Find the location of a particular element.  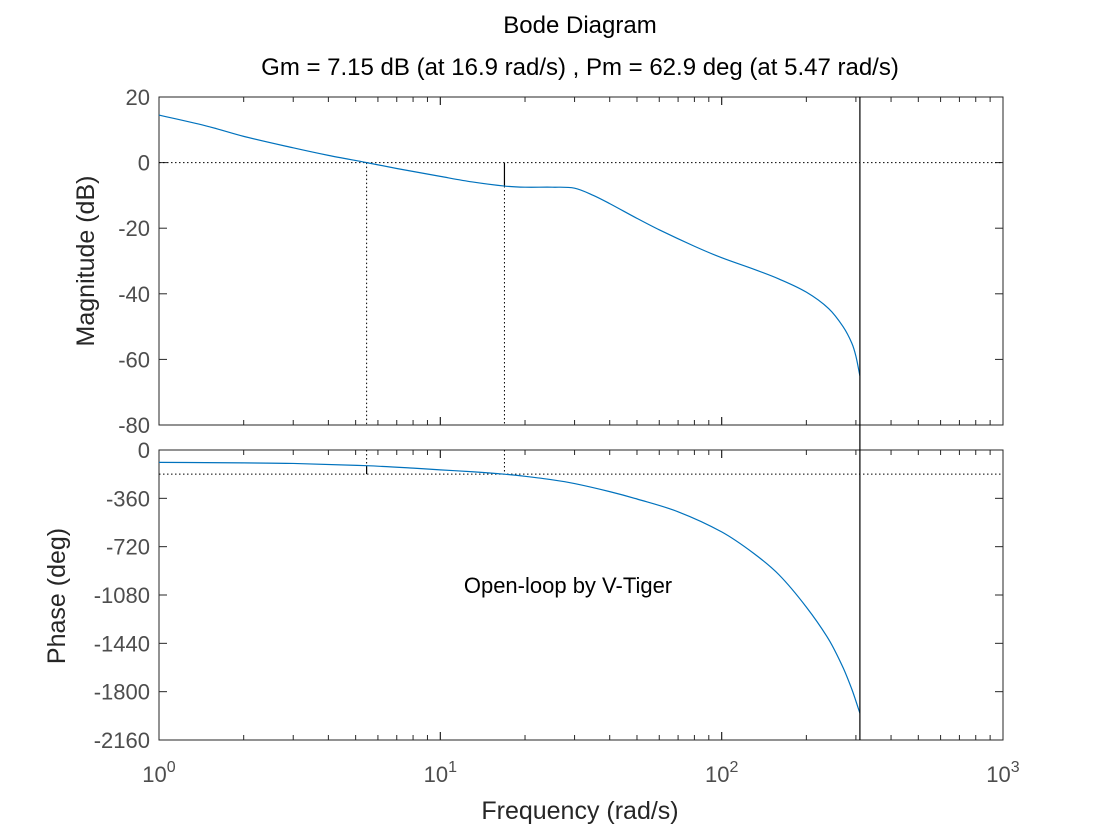

phase-y-tick-label: -720 is located at coordinates (128, 547).